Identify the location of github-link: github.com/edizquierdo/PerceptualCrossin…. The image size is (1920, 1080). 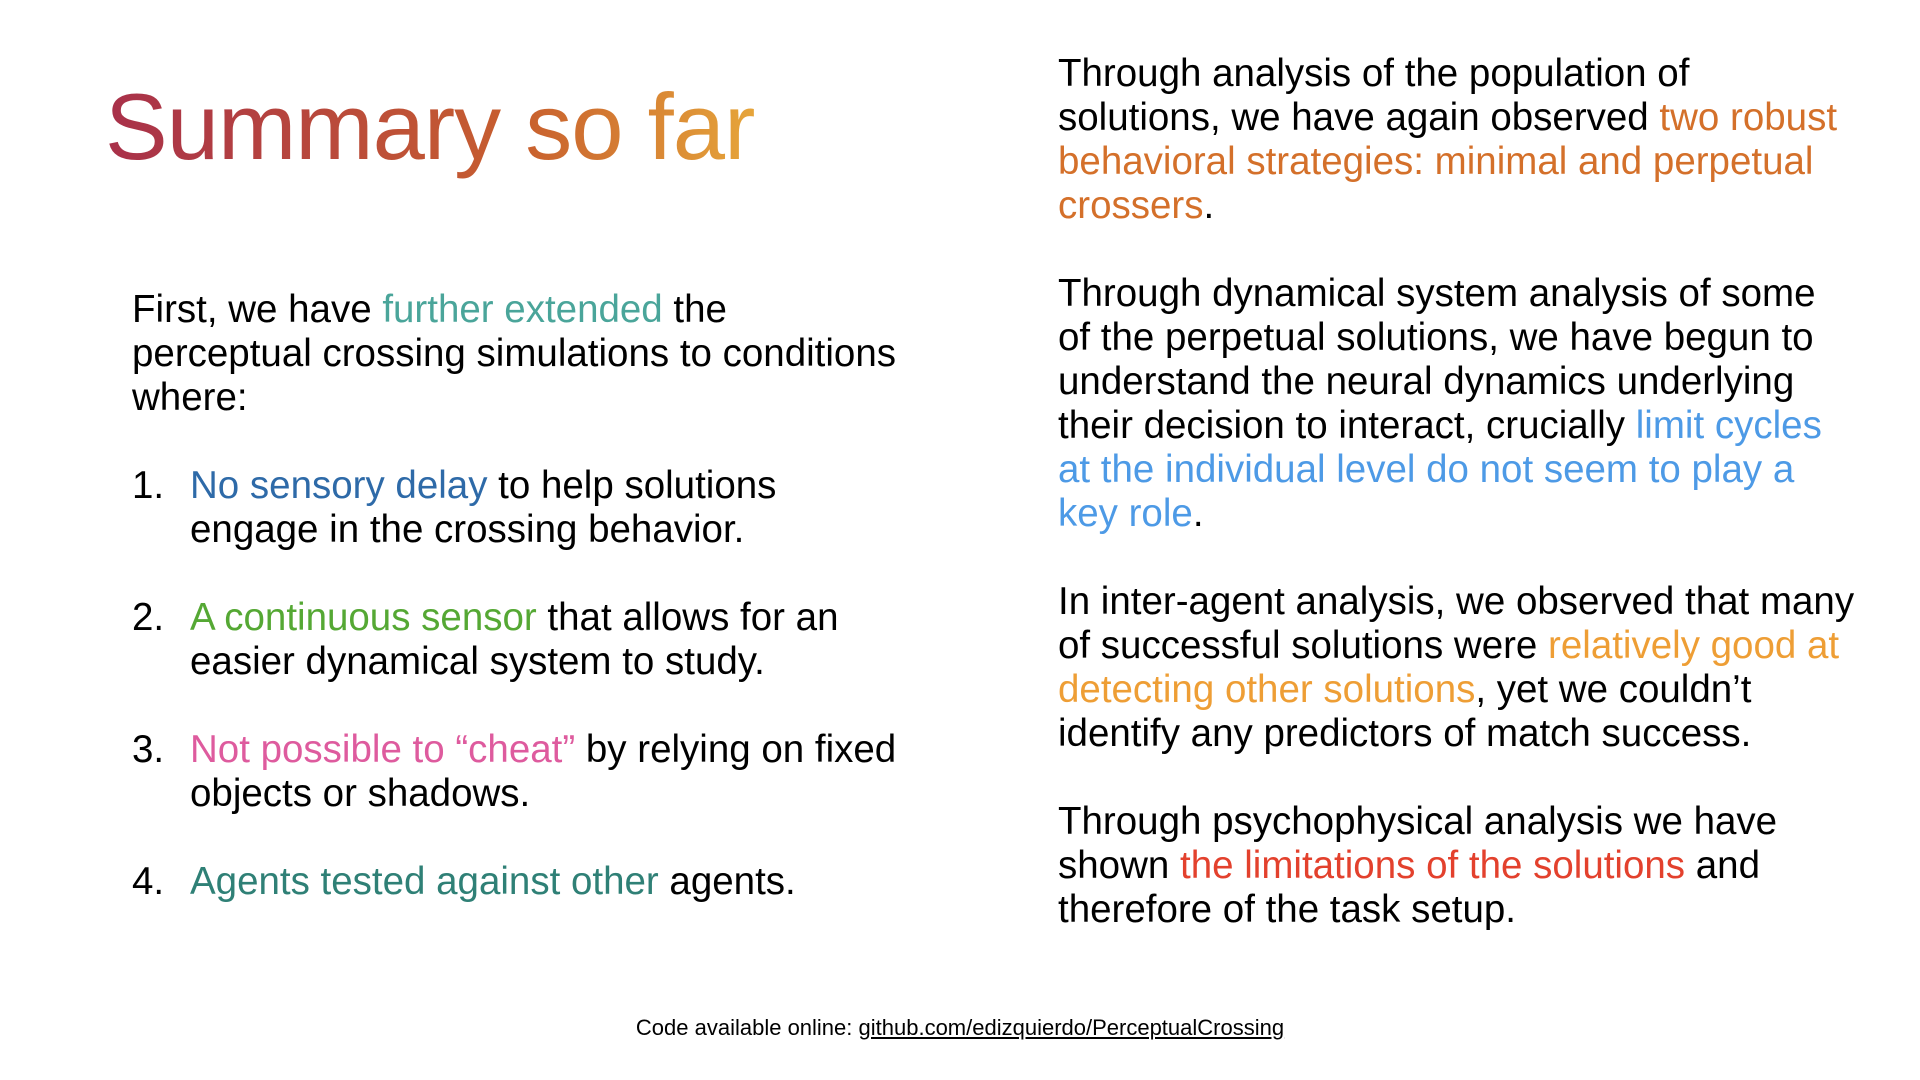
(1071, 1027).